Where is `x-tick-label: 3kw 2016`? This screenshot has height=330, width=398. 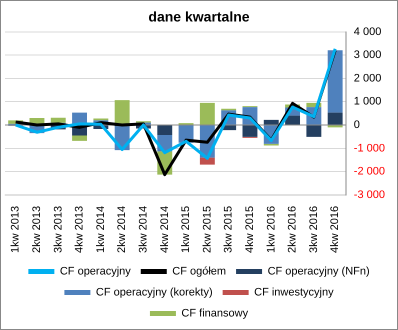 x-tick-label: 3kw 2016 is located at coordinates (314, 230).